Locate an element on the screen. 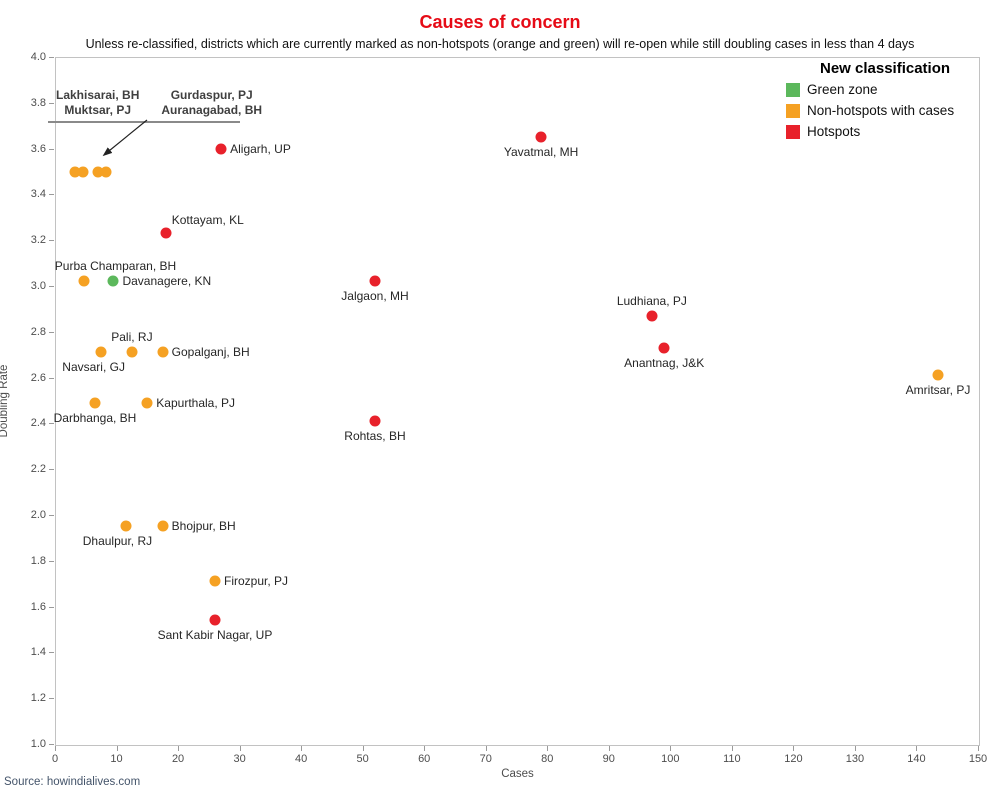 This screenshot has height=800, width=1000. data-point-label: Ludhiana, PJ is located at coordinates (651, 300).